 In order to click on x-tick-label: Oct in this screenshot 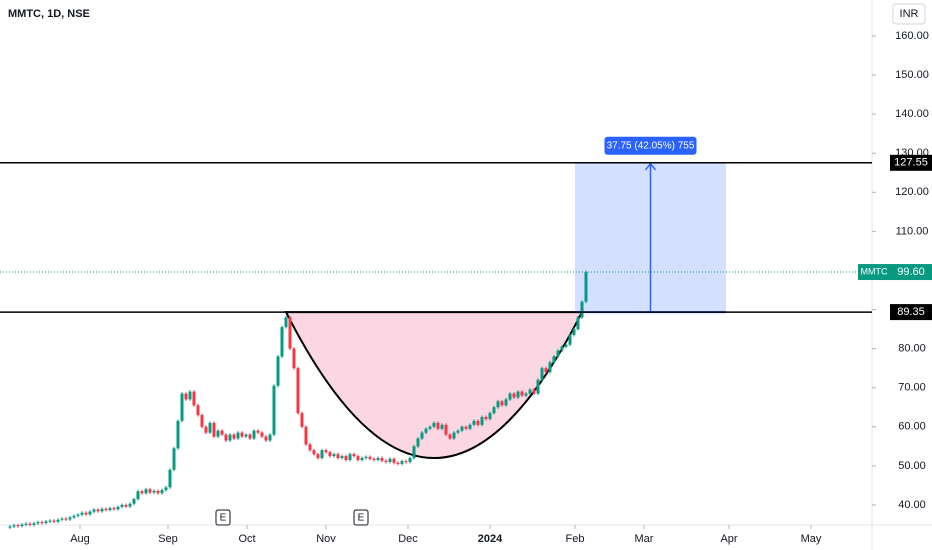, I will do `click(246, 539)`.